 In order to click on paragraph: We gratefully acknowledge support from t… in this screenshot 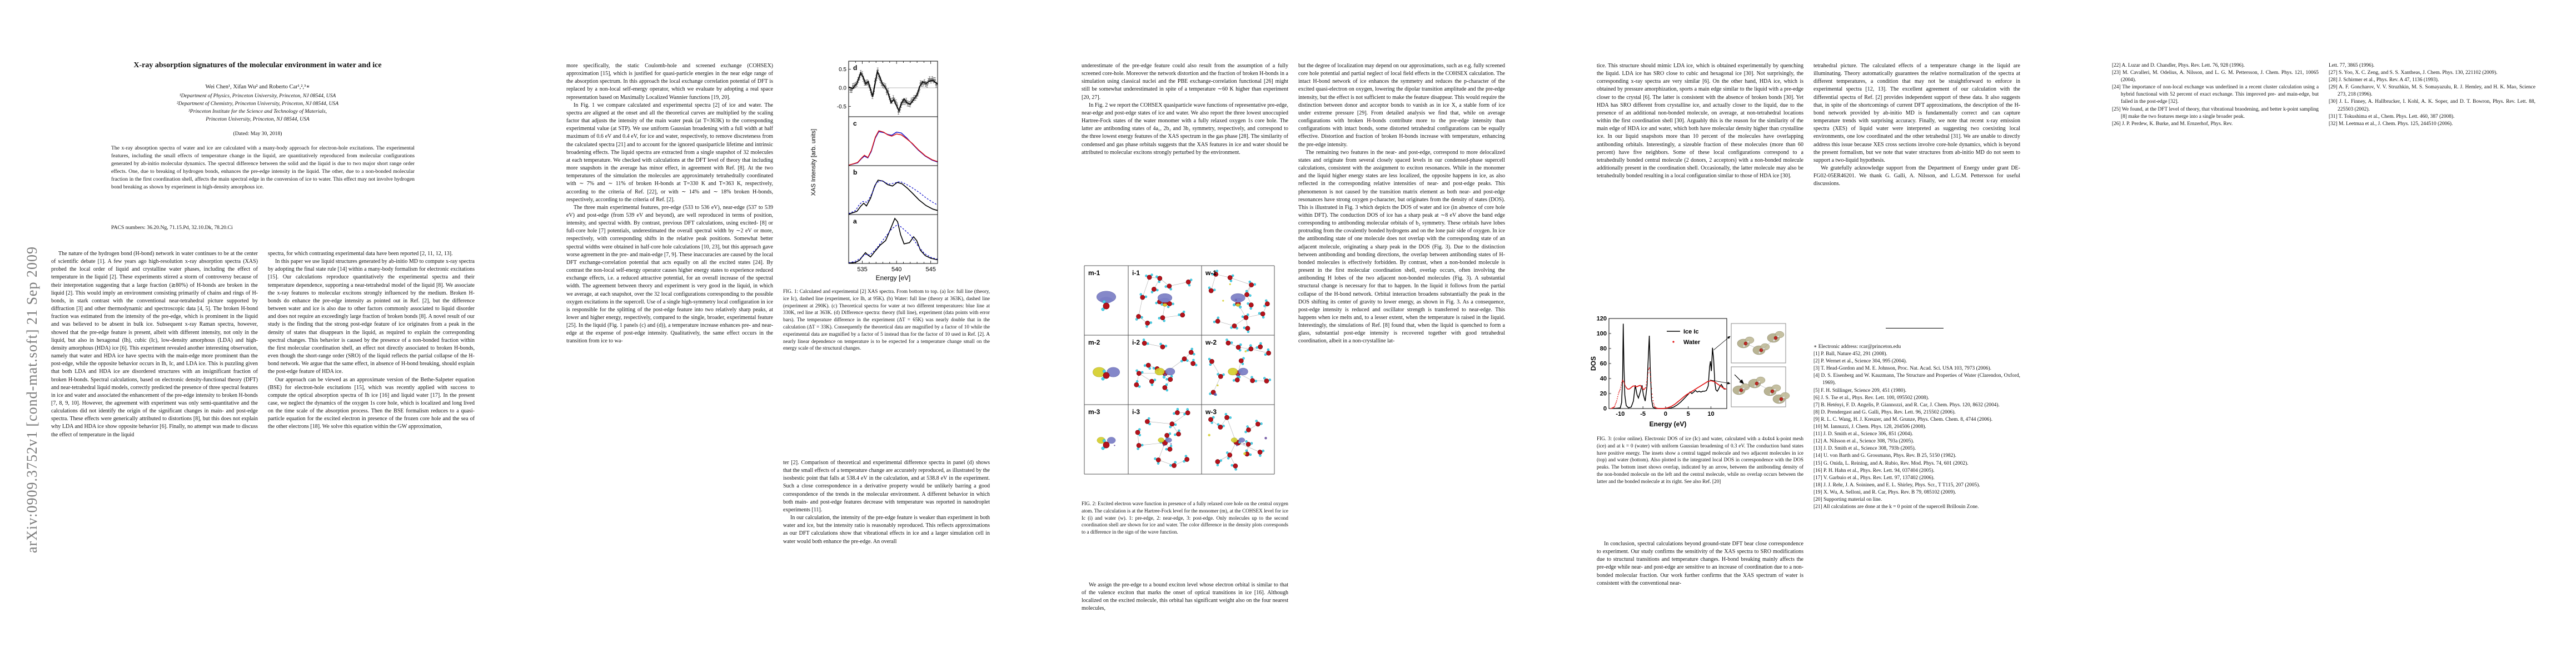, I will do `click(1916, 176)`.